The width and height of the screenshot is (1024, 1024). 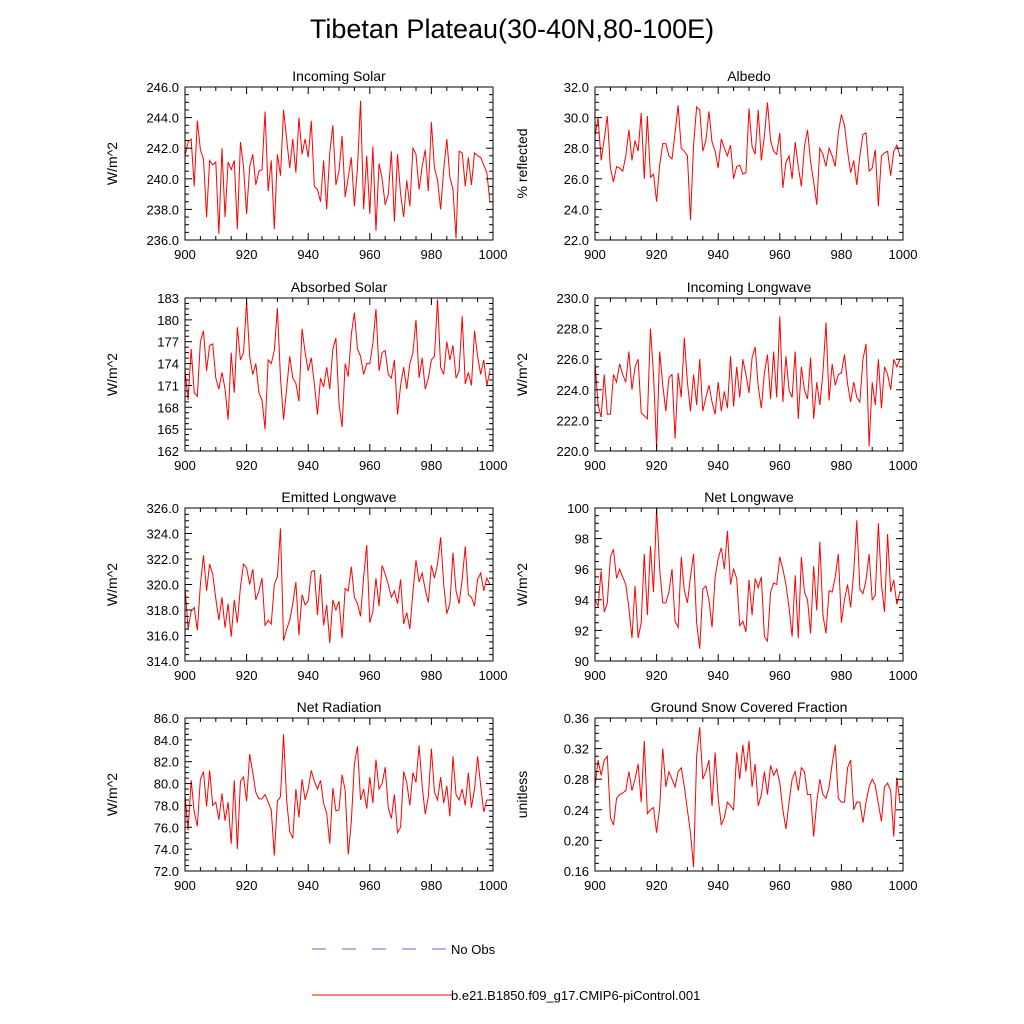 What do you see at coordinates (780, 465) in the screenshot?
I see `panel-3-xtick-label: 960` at bounding box center [780, 465].